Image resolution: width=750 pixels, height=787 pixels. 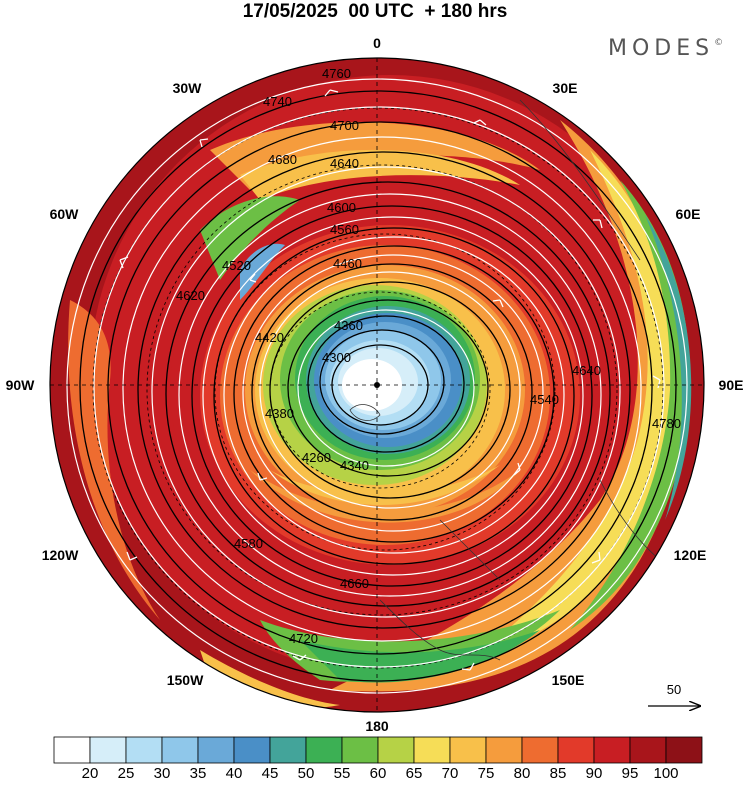 I want to click on lon-label-90w: 90W, so click(x=20, y=385).